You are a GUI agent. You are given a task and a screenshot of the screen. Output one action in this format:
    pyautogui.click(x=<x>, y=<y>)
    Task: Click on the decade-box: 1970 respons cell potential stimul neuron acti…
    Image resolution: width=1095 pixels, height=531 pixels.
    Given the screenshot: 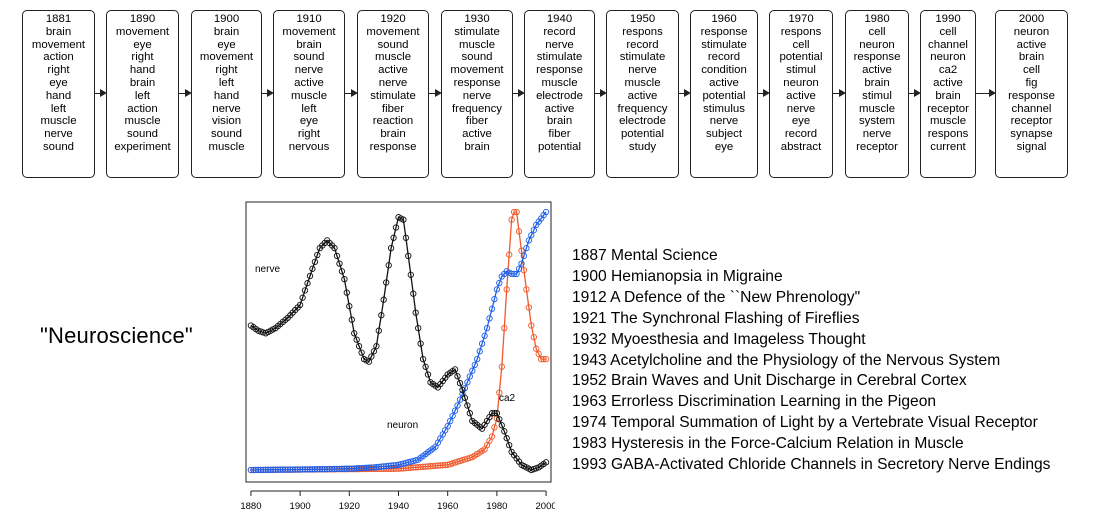 What is the action you would take?
    pyautogui.click(x=801, y=94)
    